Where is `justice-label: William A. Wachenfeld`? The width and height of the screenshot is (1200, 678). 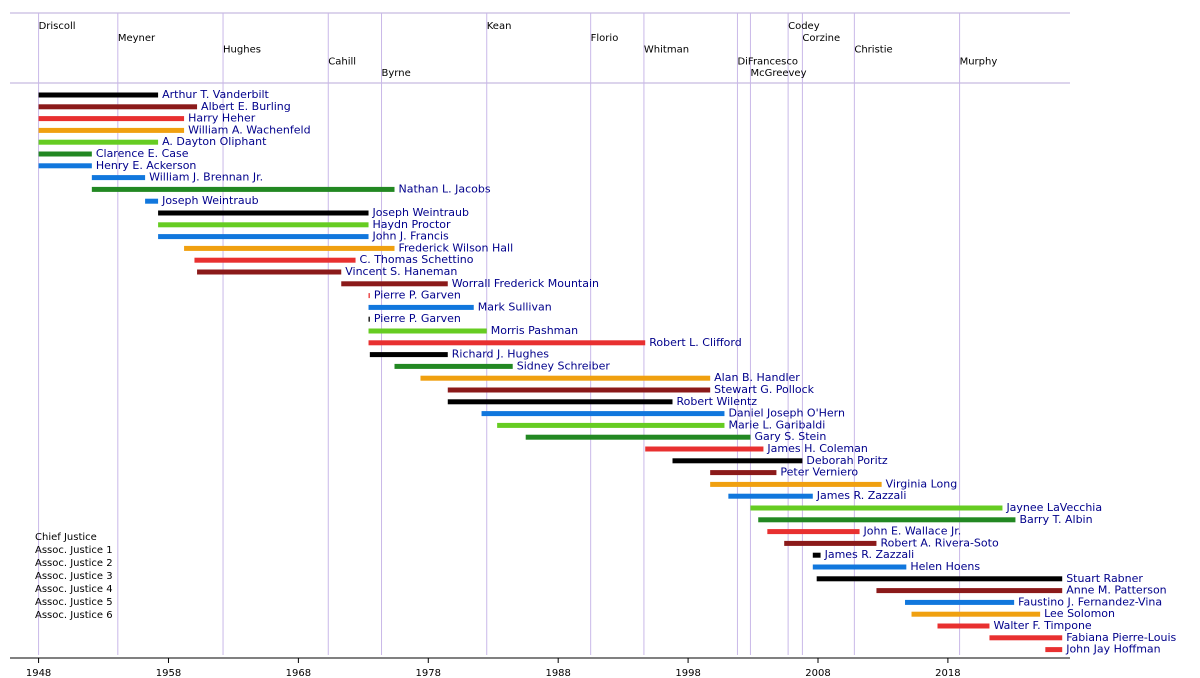 justice-label: William A. Wachenfeld is located at coordinates (249, 129).